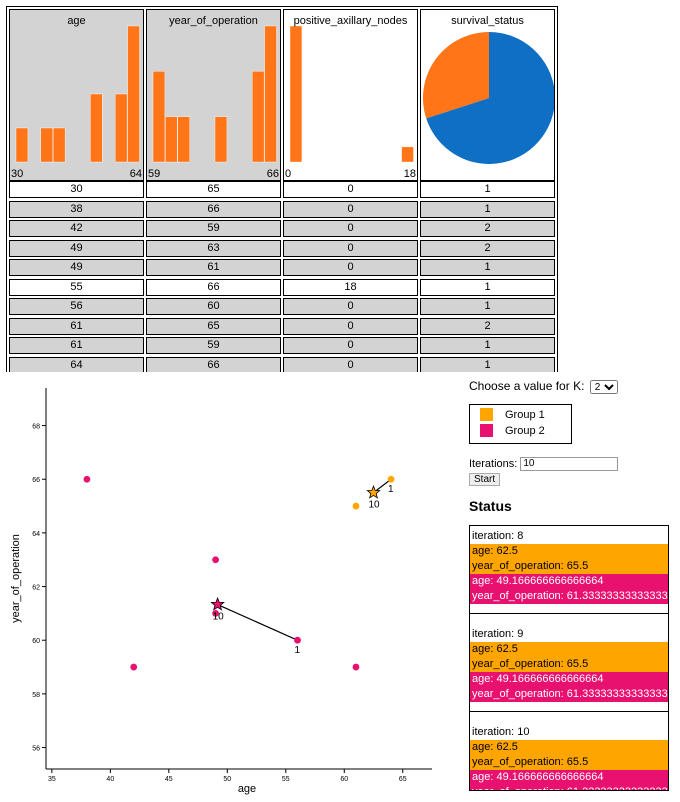  I want to click on column-header-year-of-operation: 59 66 year_of_operation, so click(213, 95).